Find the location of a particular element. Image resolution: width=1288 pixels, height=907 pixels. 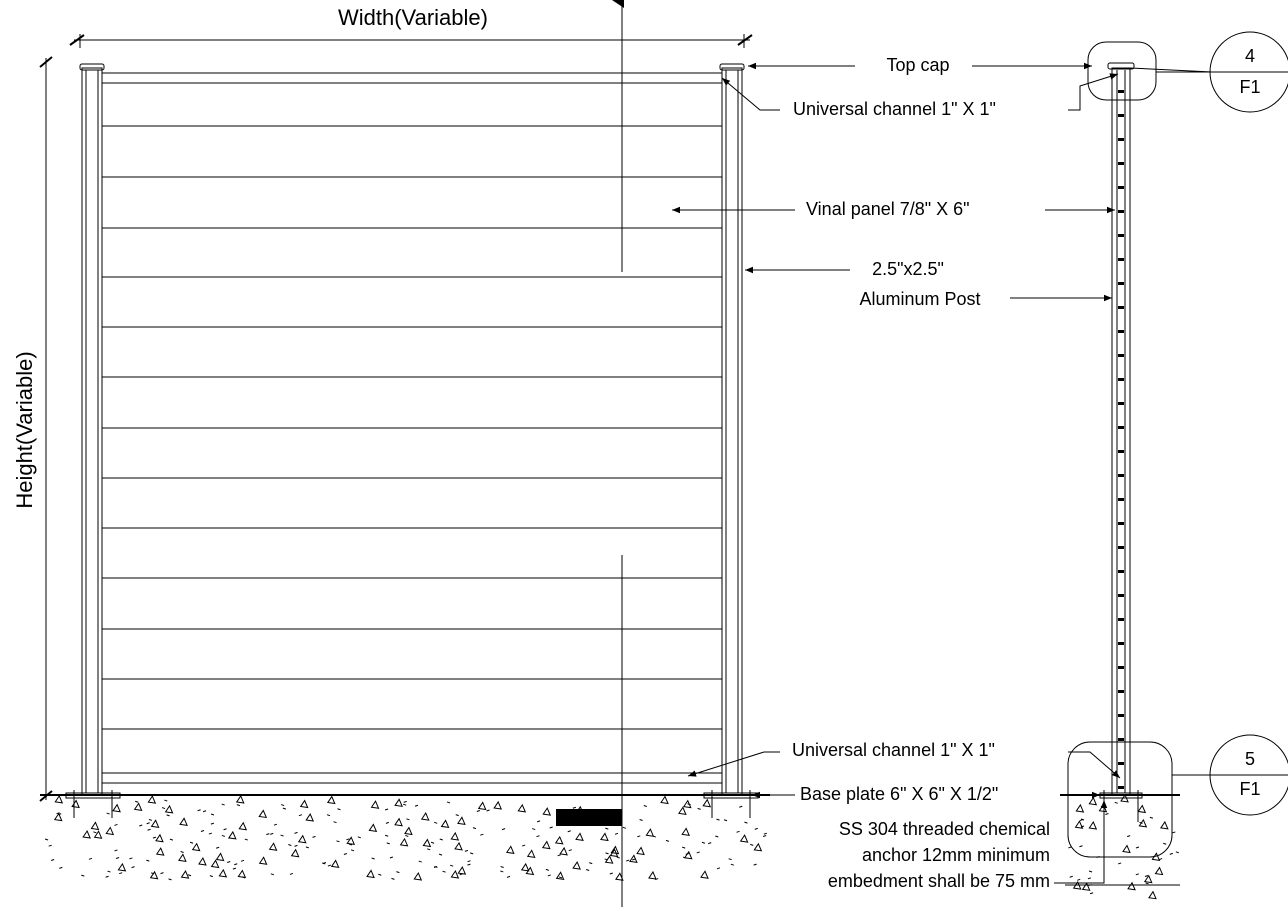

height-label: Height(Variable) is located at coordinates (24, 429).